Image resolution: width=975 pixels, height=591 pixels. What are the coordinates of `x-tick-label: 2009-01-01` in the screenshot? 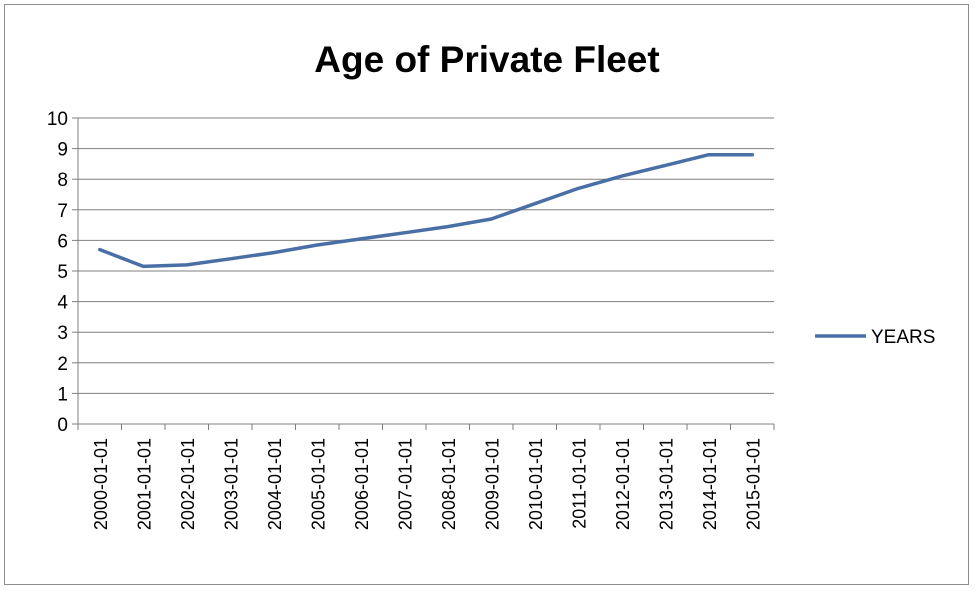 It's located at (492, 484).